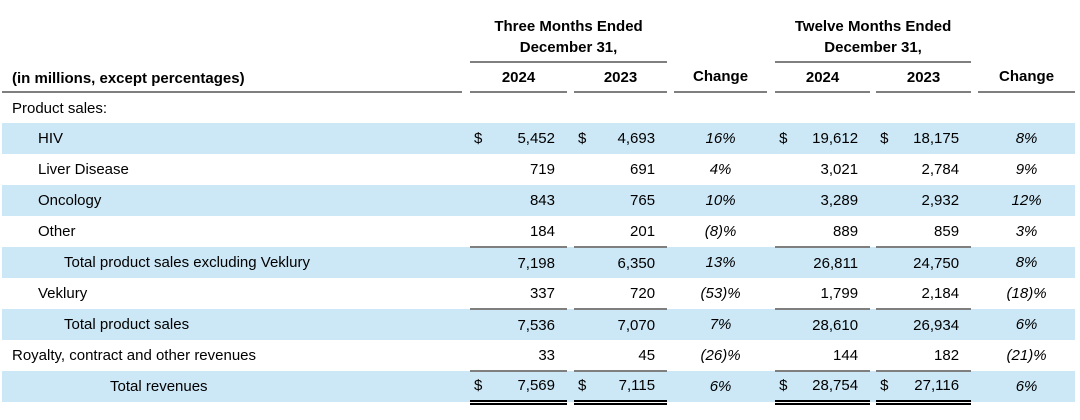 This screenshot has width=1080, height=420. Describe the element at coordinates (569, 35) in the screenshot. I see `three-months-group-header: Three Months Ended December 31,` at that location.